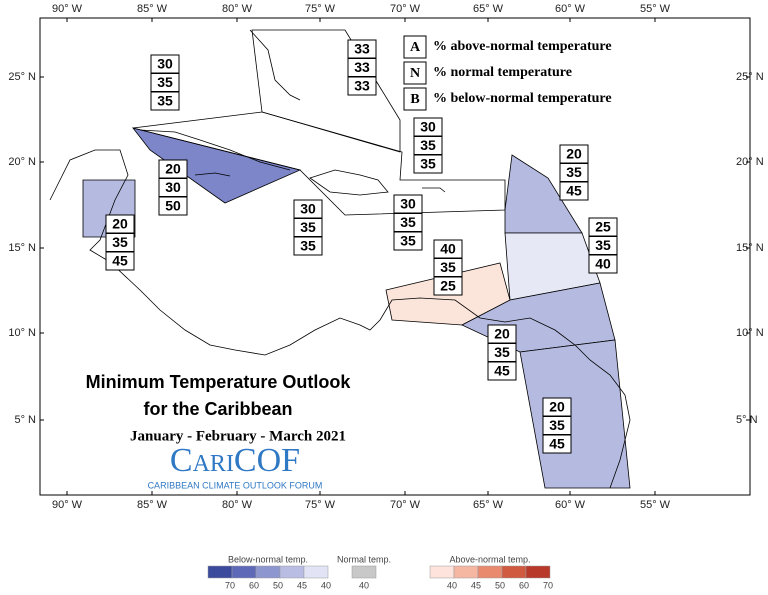  What do you see at coordinates (238, 436) in the screenshot?
I see `period: January - February - March 2021` at bounding box center [238, 436].